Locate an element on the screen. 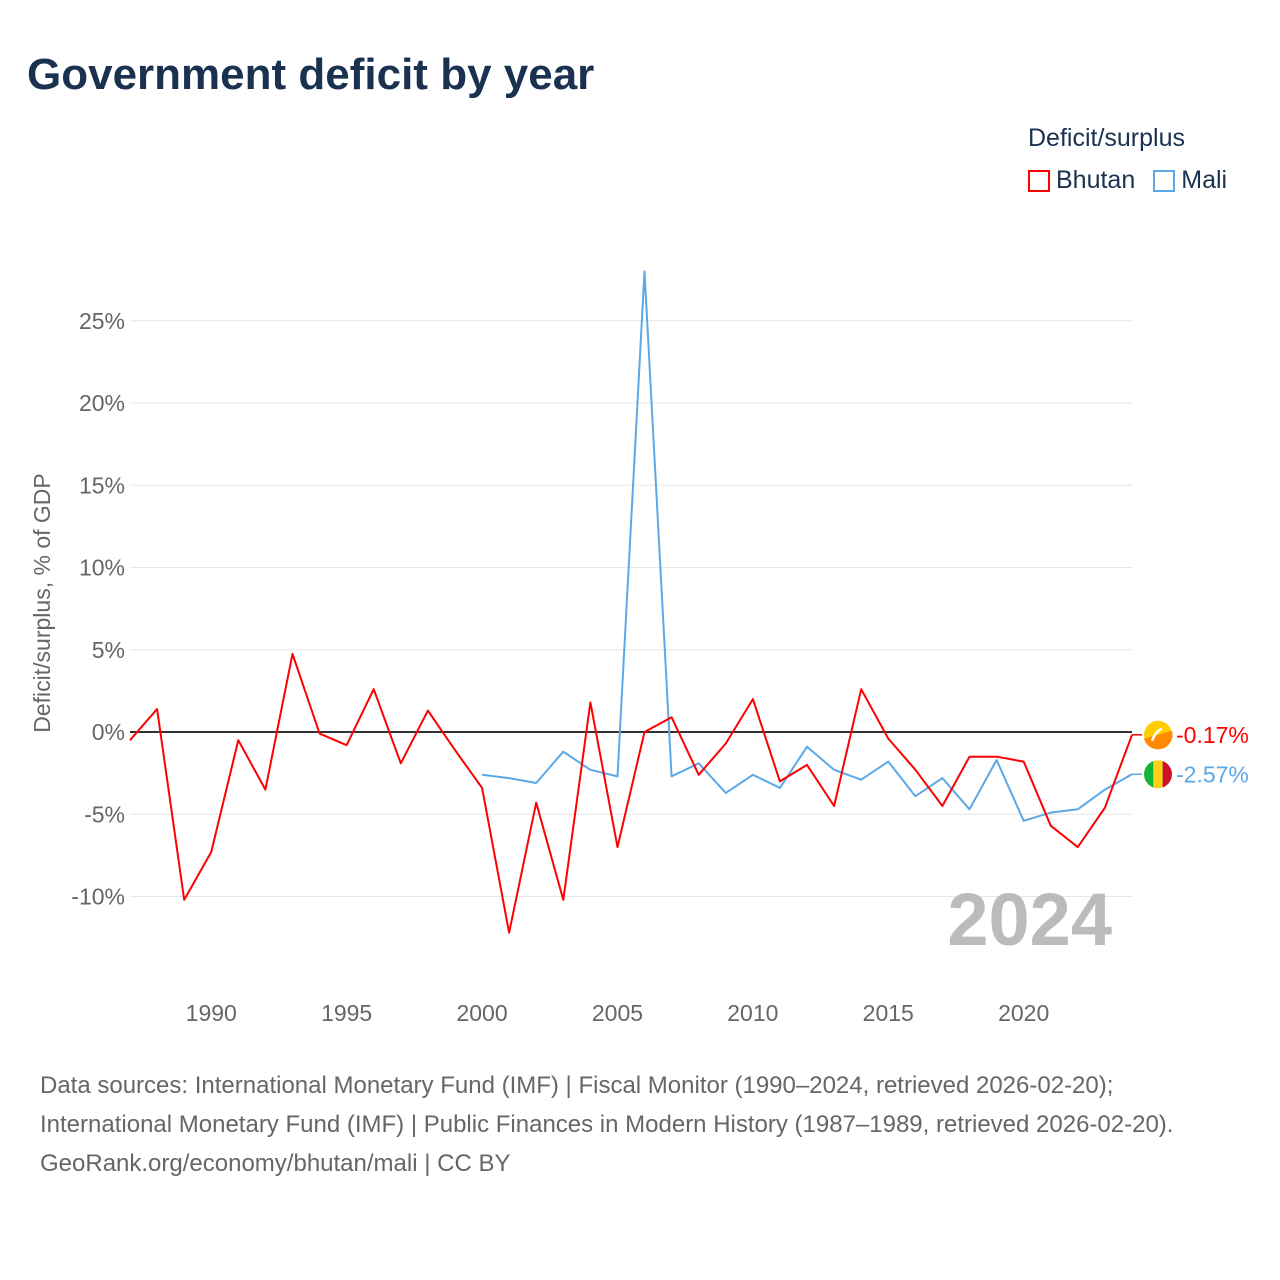  legend-swatch-bhutan is located at coordinates (1039, 180).